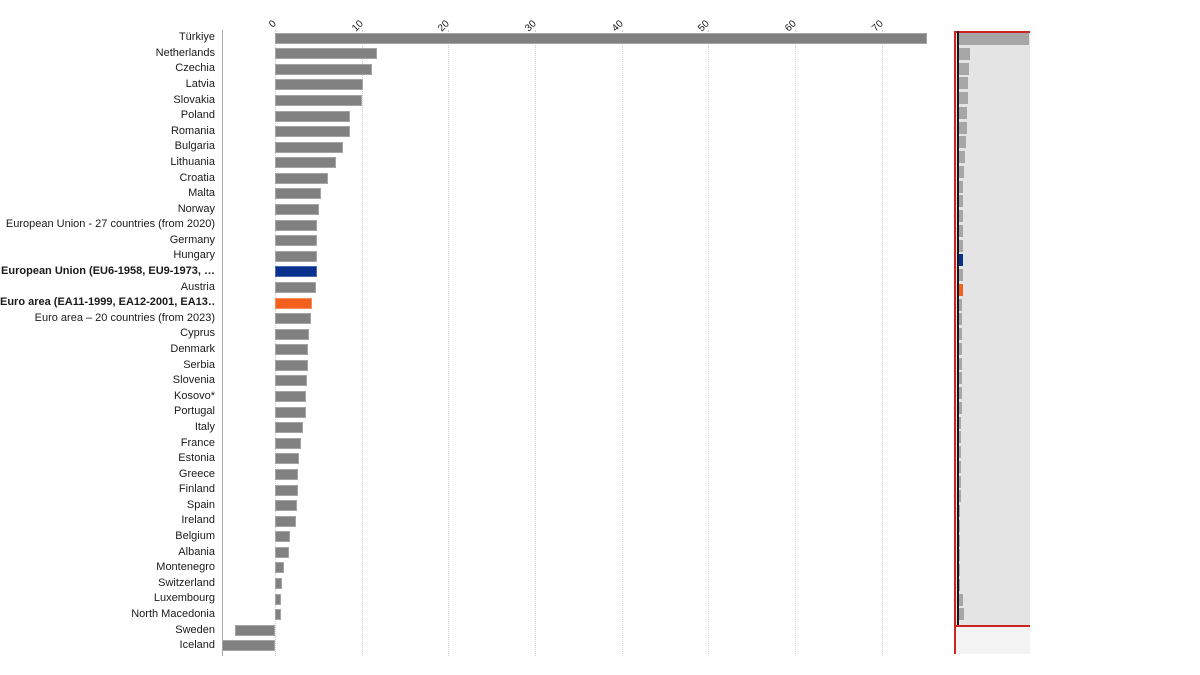  What do you see at coordinates (196, 473) in the screenshot?
I see `category-label: Greece` at bounding box center [196, 473].